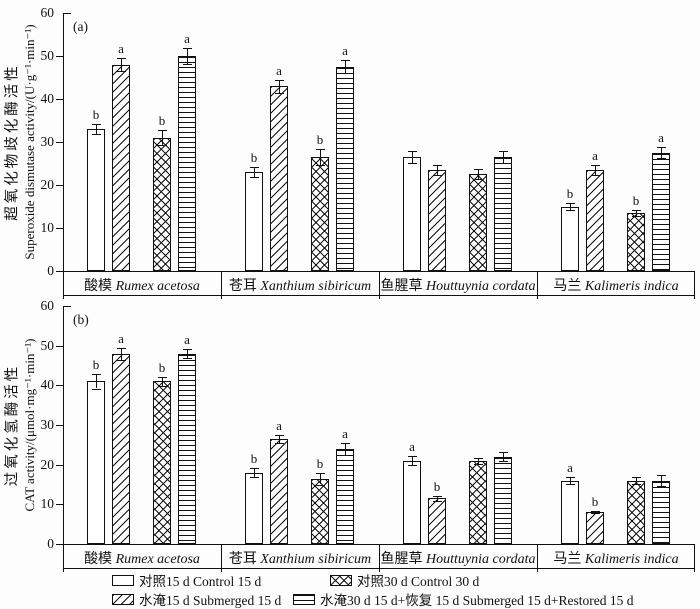 The height and width of the screenshot is (609, 700). Describe the element at coordinates (63, 439) in the screenshot. I see `y-axis-line` at that location.